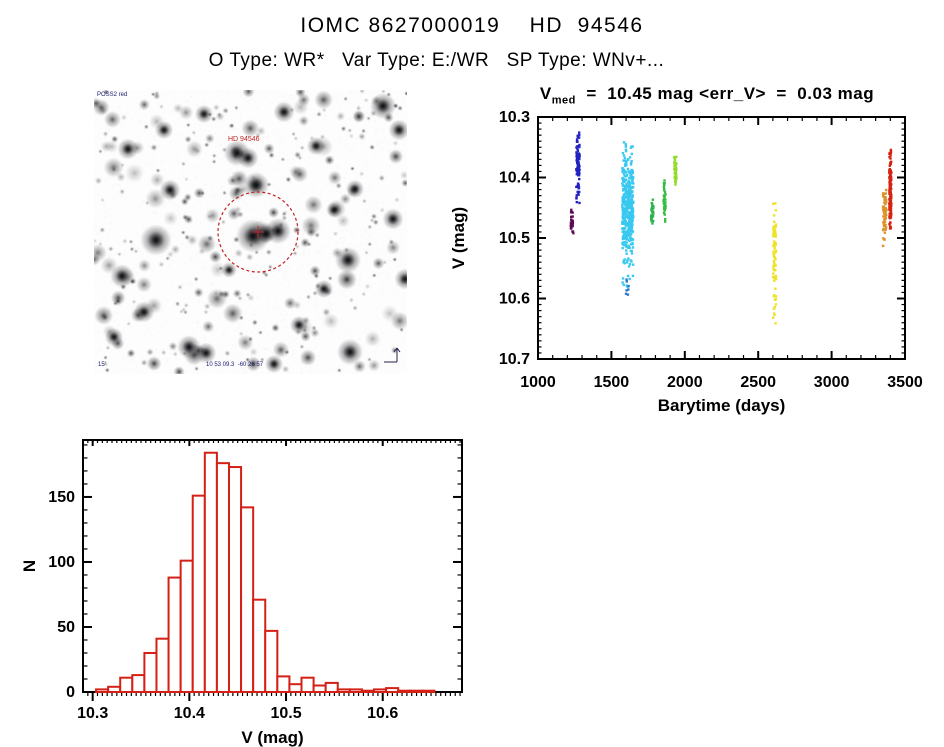  What do you see at coordinates (538, 382) in the screenshot?
I see `lc-x-tick-label: 1000` at bounding box center [538, 382].